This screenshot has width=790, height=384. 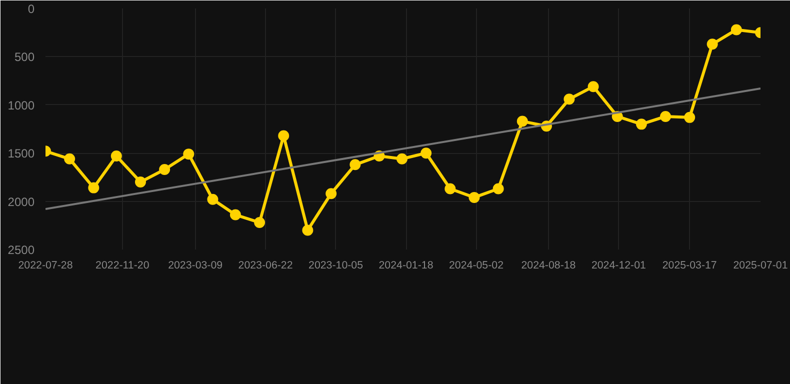 What do you see at coordinates (476, 266) in the screenshot?
I see `x-tick-label: 2024-05-02` at bounding box center [476, 266].